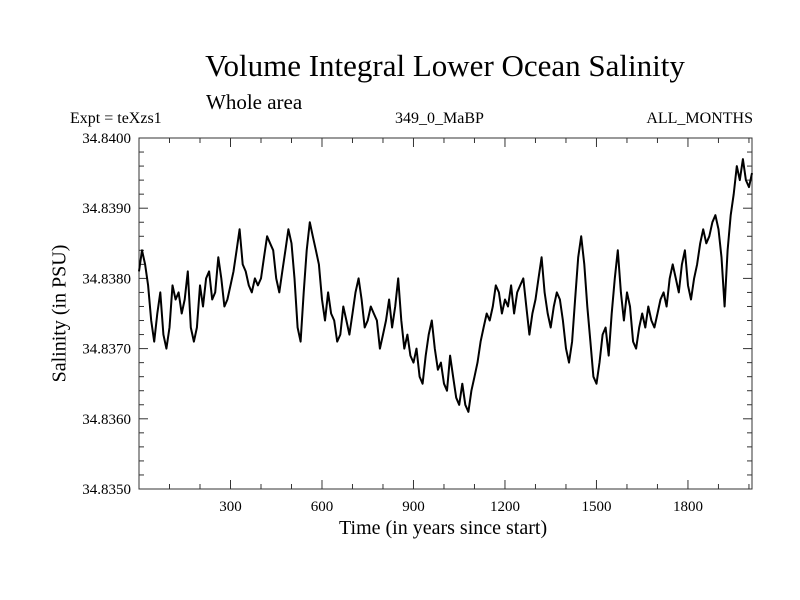 Image resolution: width=800 pixels, height=600 pixels. I want to click on x-tick-label: 300, so click(230, 507).